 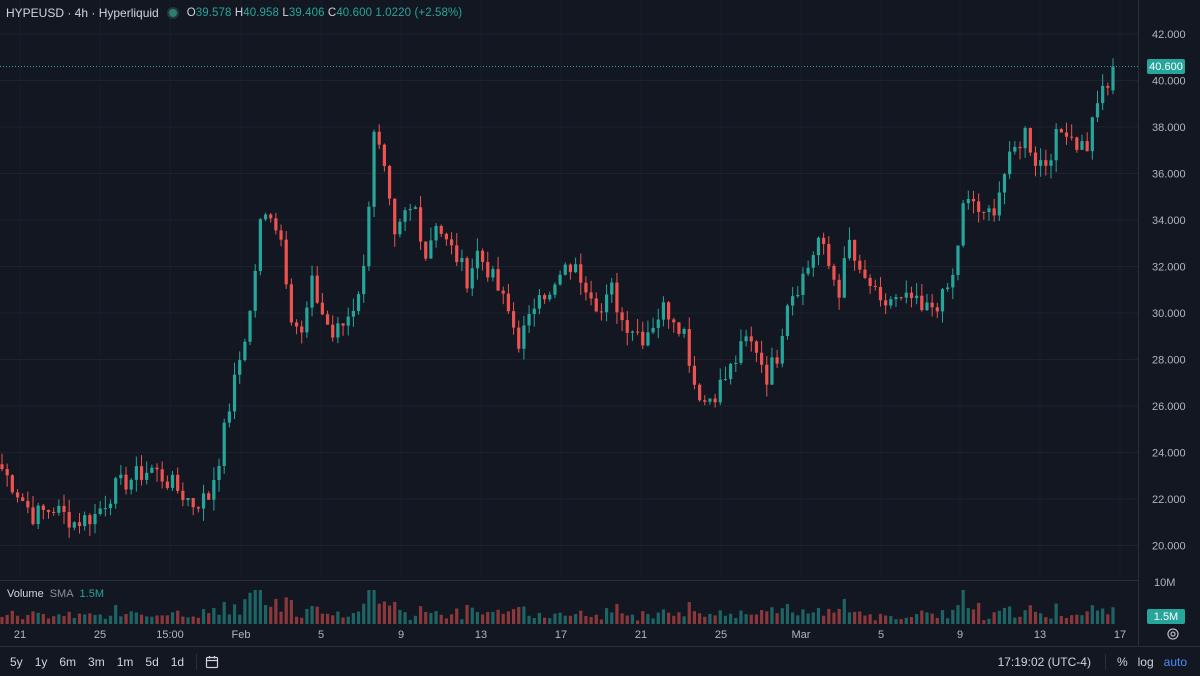 What do you see at coordinates (82, 13) in the screenshot?
I see `symbol-title: HYPEUSD · 4h · Hyperliquid` at bounding box center [82, 13].